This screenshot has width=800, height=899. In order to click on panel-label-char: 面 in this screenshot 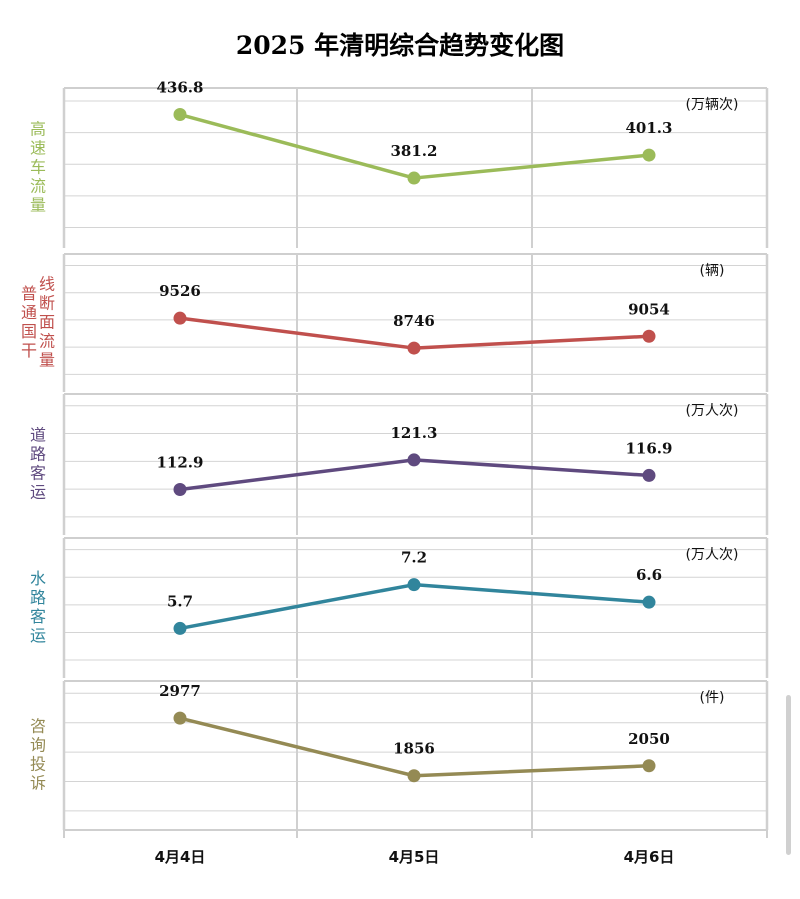, I will do `click(47, 322)`.